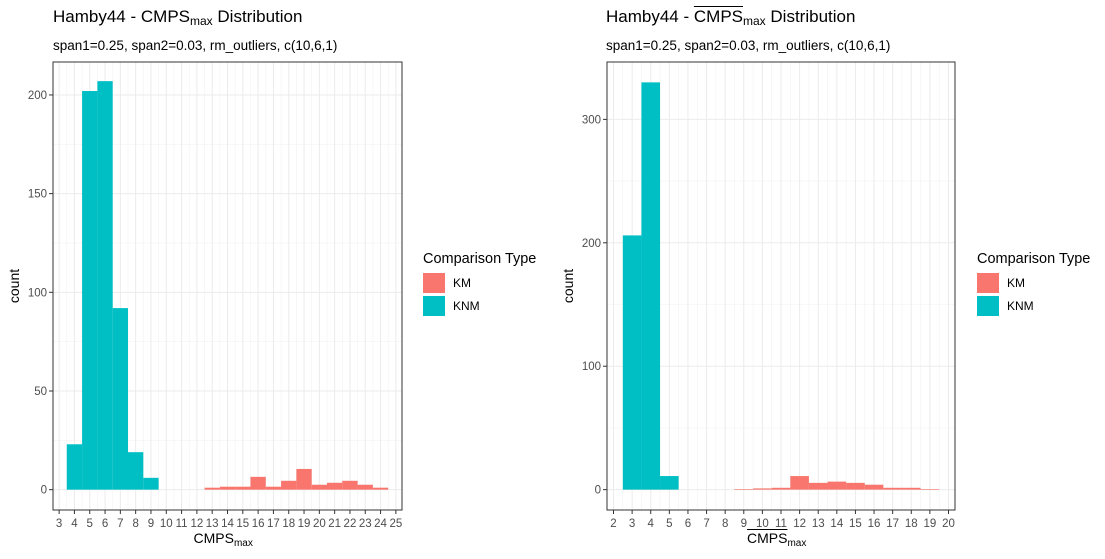 The height and width of the screenshot is (559, 1105). Describe the element at coordinates (591, 120) in the screenshot. I see `y-tick-label: 300` at that location.